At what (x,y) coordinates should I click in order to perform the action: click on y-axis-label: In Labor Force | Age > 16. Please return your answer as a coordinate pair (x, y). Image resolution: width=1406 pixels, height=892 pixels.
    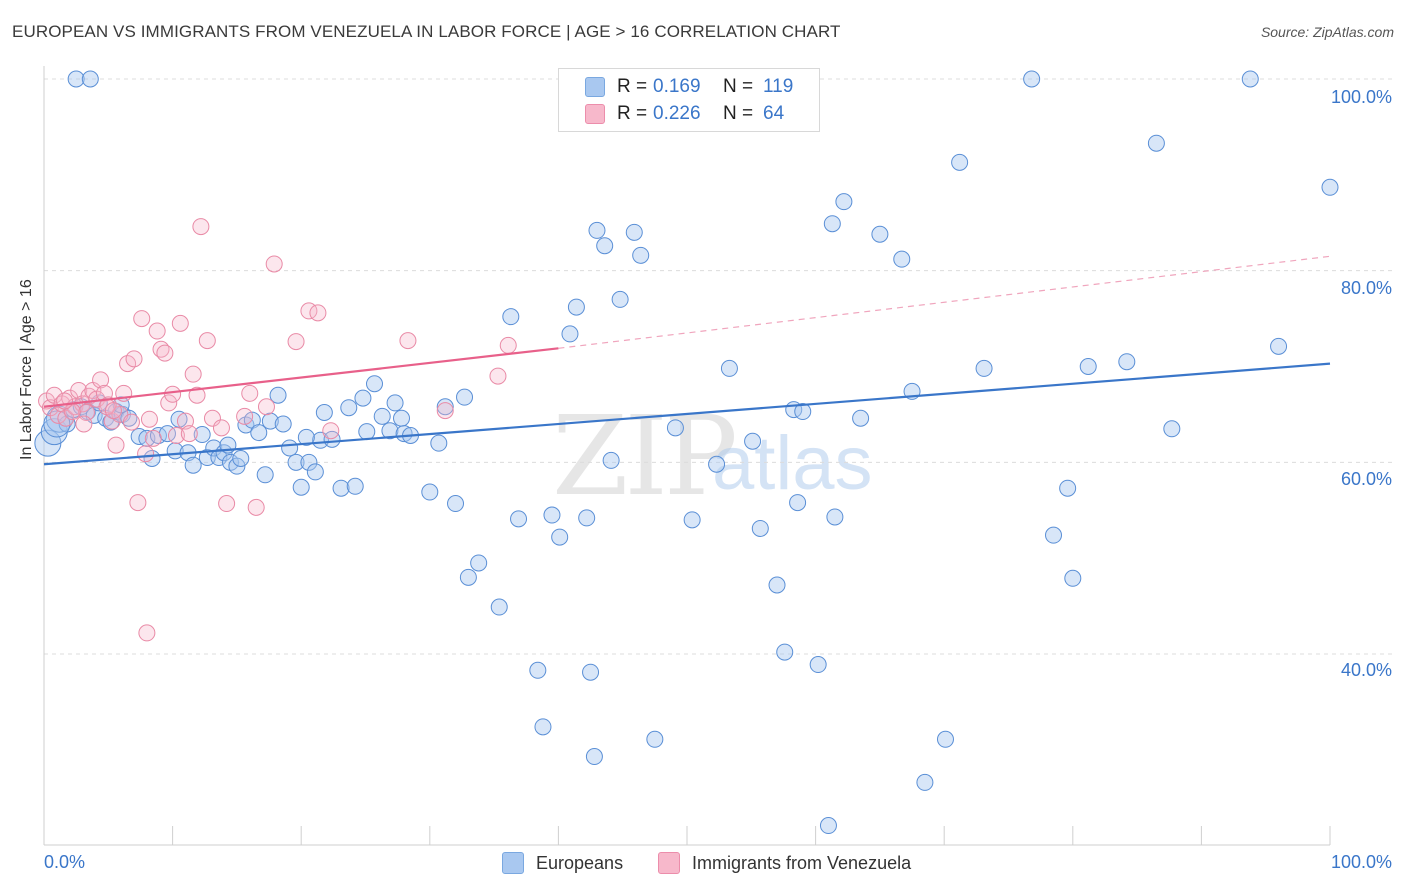
    Looking at the image, I should click on (26, 369).